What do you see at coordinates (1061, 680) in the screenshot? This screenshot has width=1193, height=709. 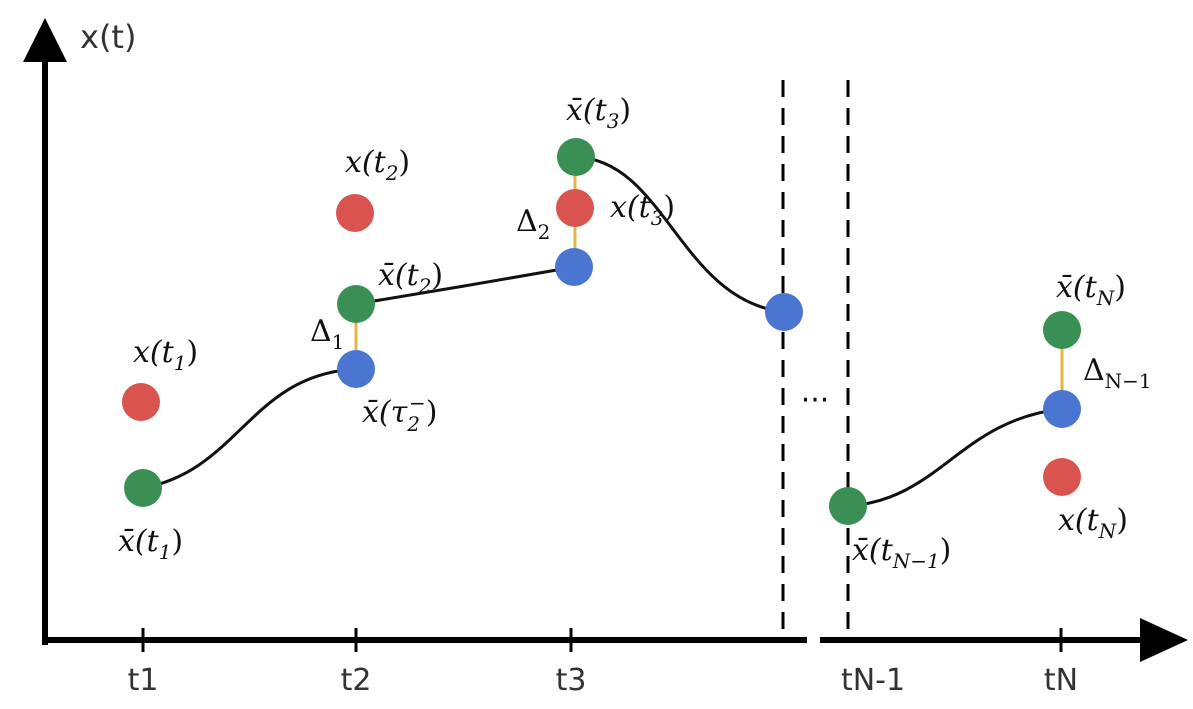 I see `tick-label-tN: tN` at bounding box center [1061, 680].